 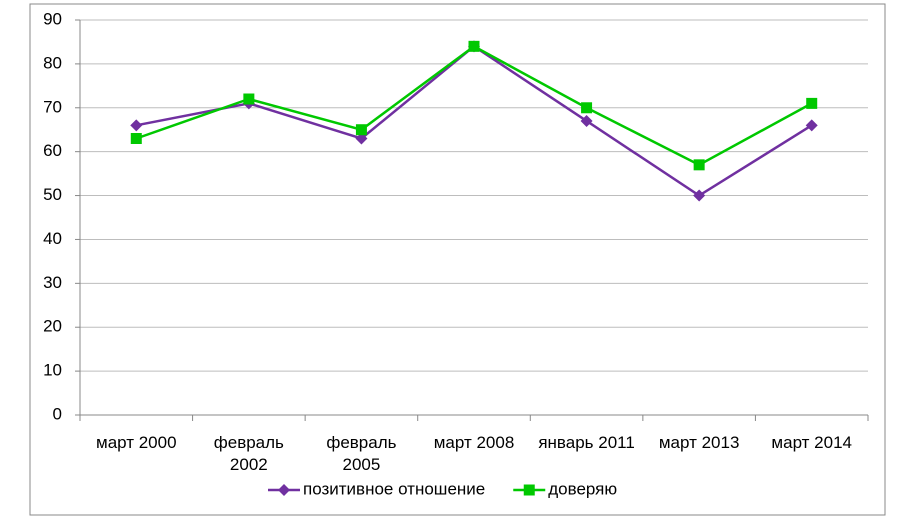 What do you see at coordinates (52, 62) in the screenshot?
I see `y-tick-label: 80` at bounding box center [52, 62].